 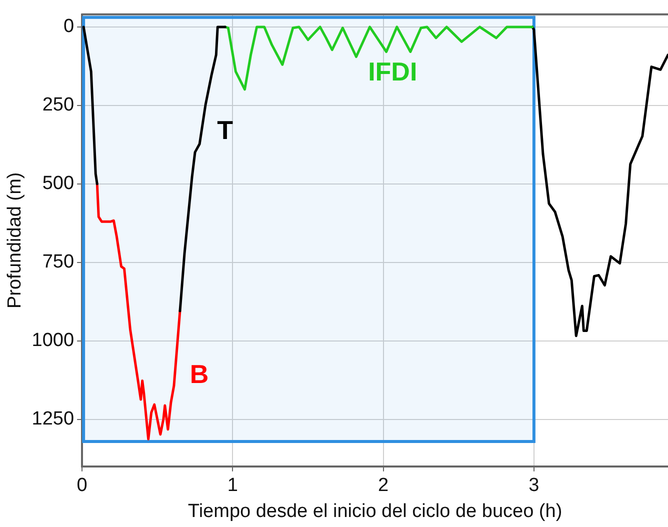 What do you see at coordinates (82, 485) in the screenshot?
I see `x-tick-label: 0` at bounding box center [82, 485].